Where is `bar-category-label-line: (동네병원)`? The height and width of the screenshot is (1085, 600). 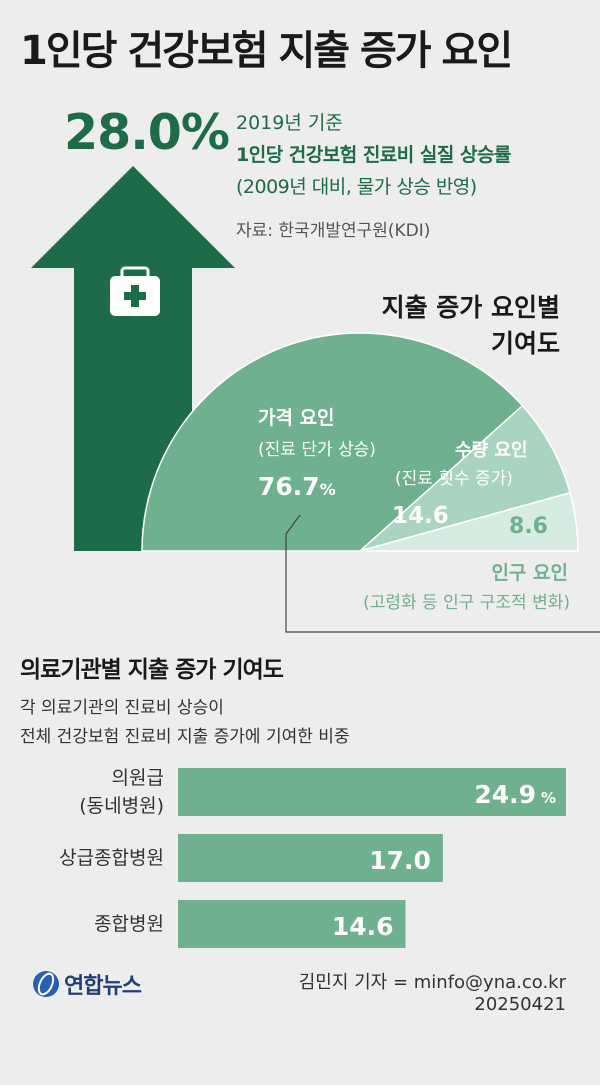 bar-category-label-line: (동네병원) is located at coordinates (121, 806).